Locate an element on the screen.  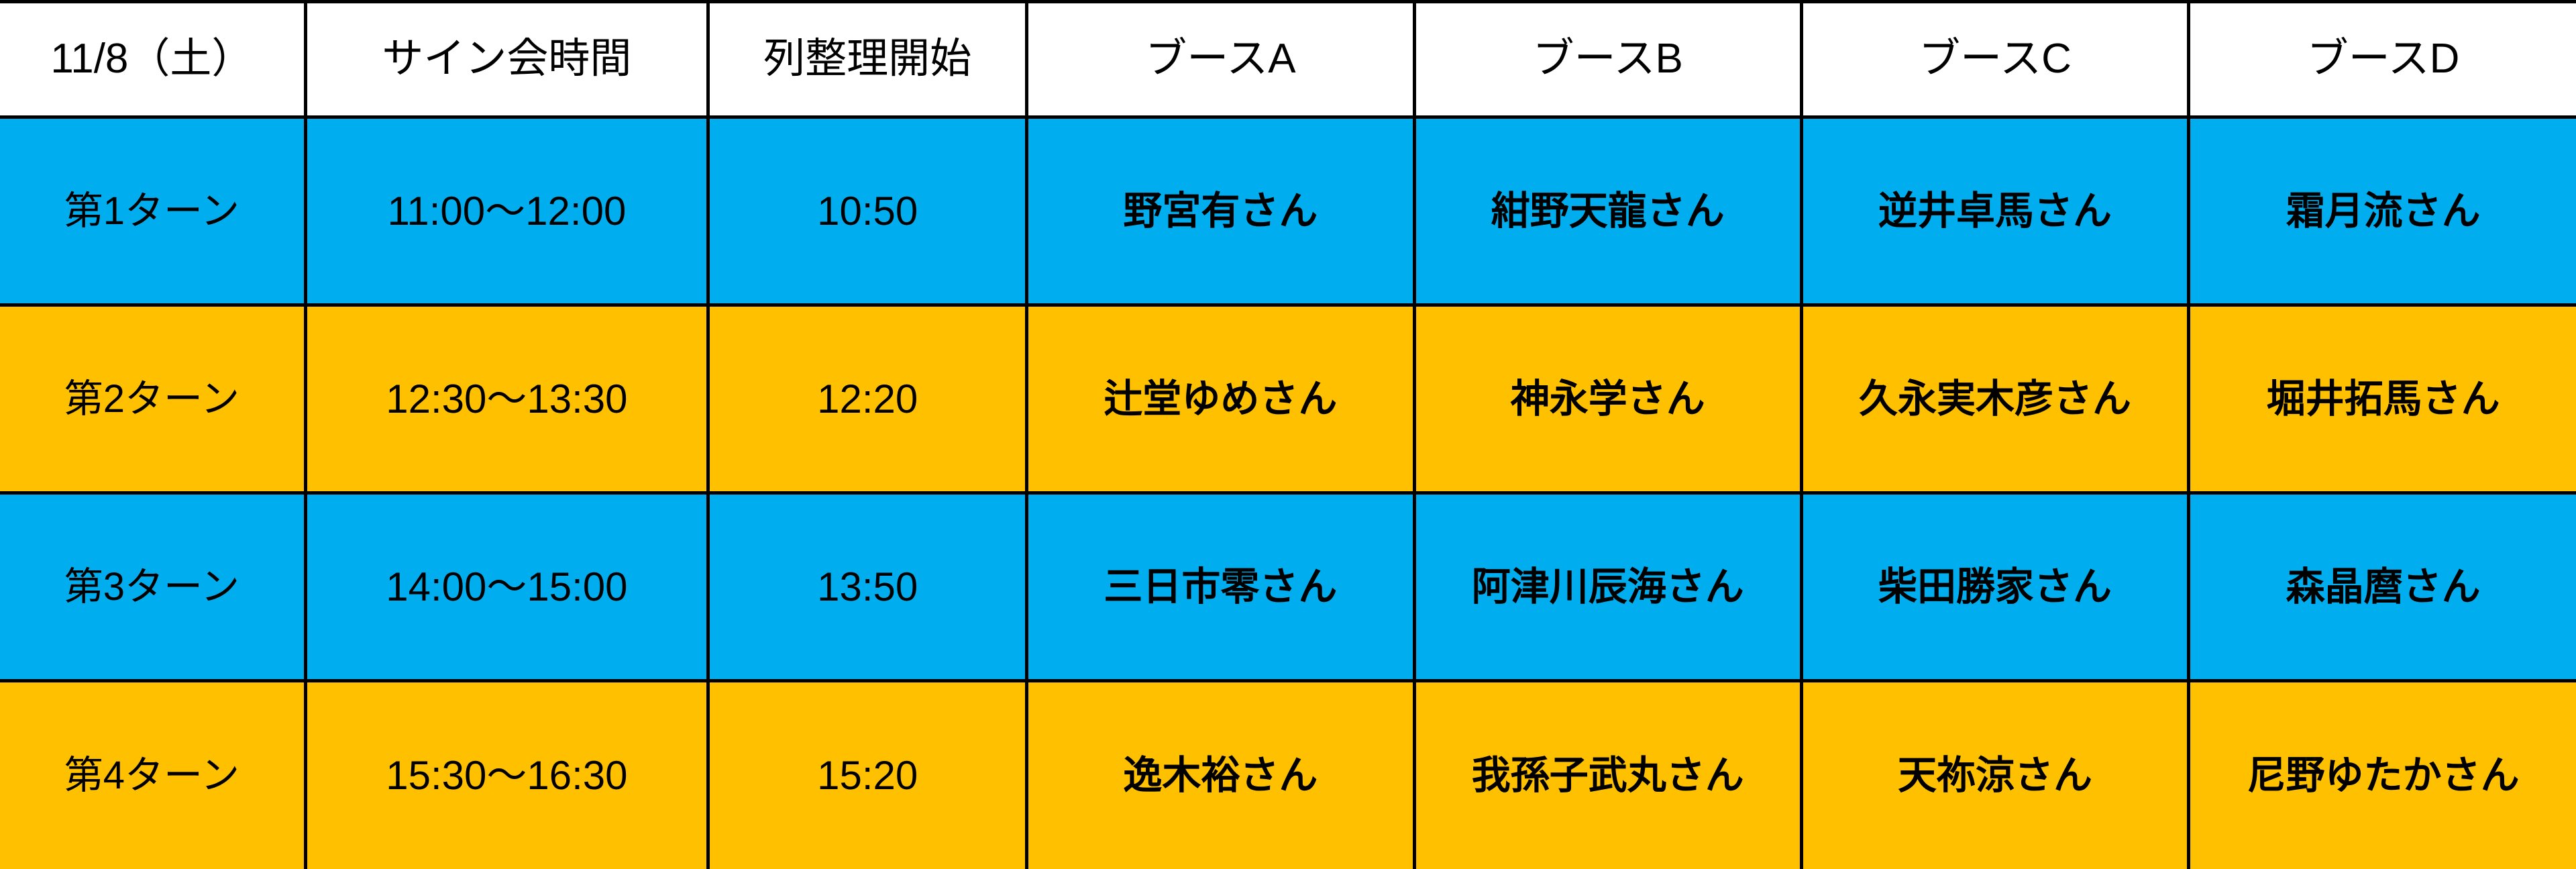
column-header-date: 11/8（土） is located at coordinates (153, 59).